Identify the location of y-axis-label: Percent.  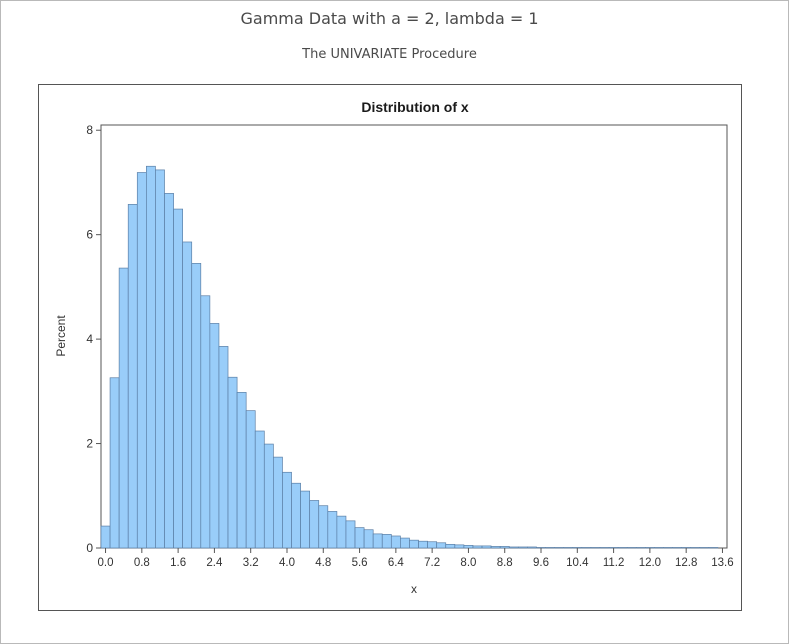
(61, 336).